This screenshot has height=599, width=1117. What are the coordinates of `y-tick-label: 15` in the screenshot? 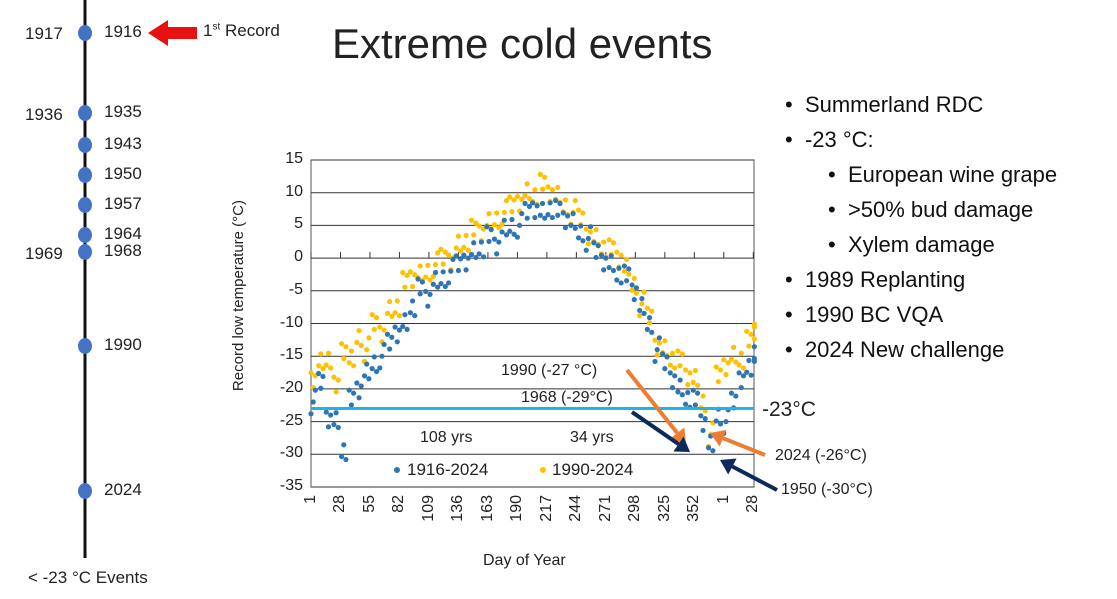 It's located at (294, 158).